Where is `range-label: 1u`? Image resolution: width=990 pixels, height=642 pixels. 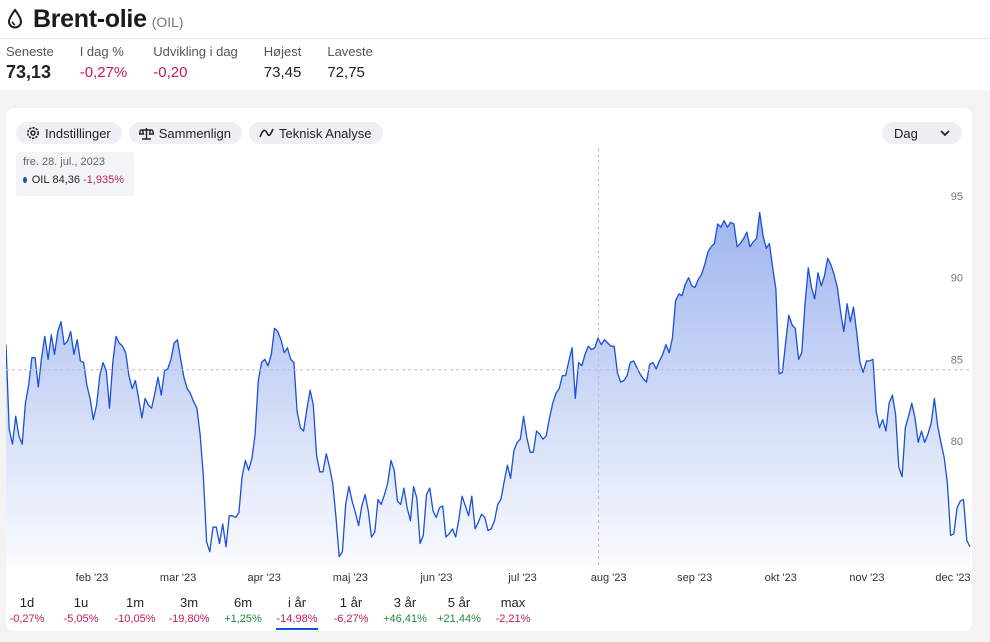 range-label: 1u is located at coordinates (81, 602).